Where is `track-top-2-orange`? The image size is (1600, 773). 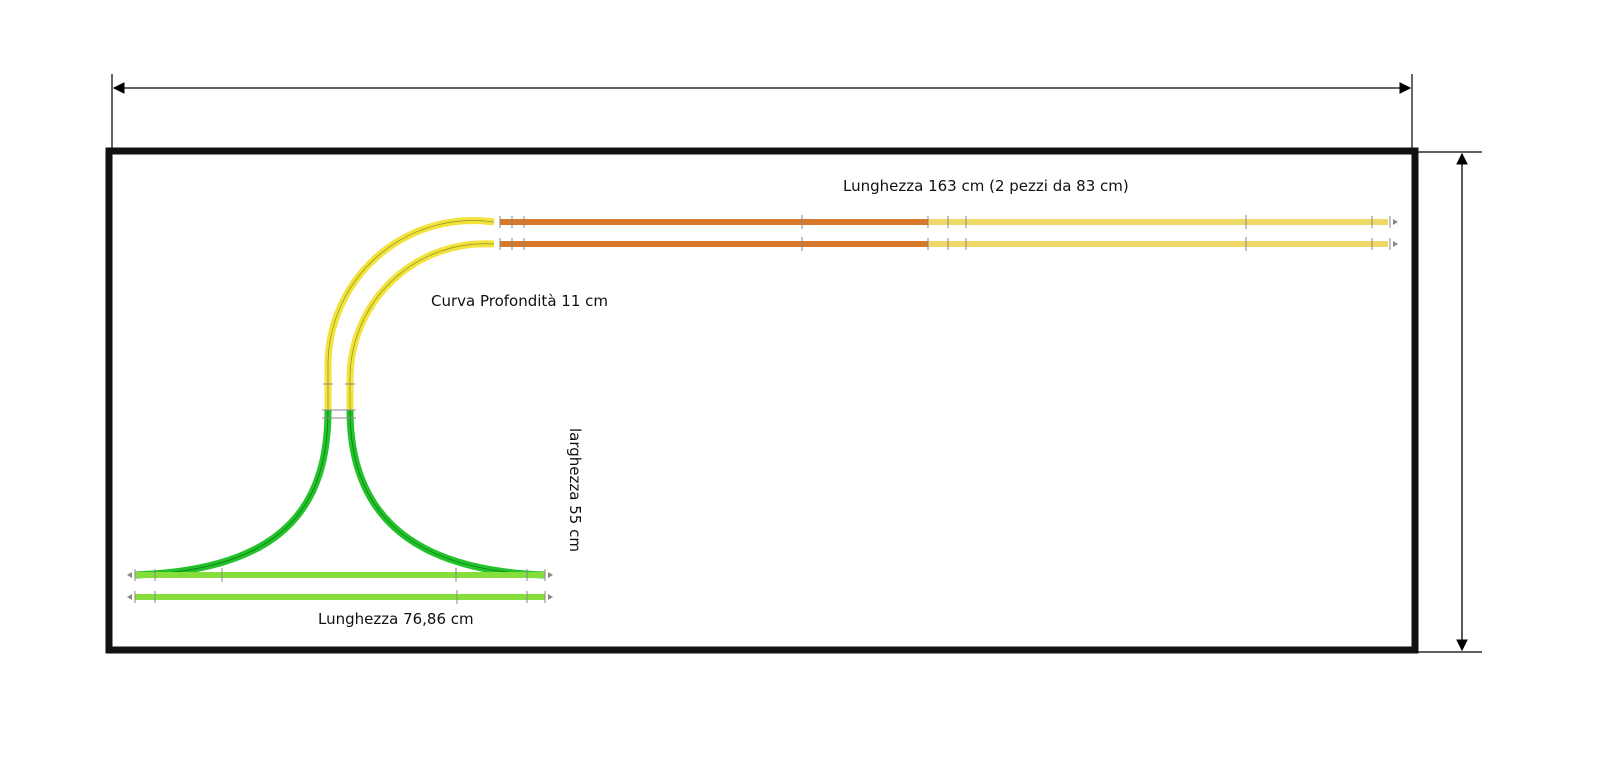
track-top-2-orange is located at coordinates (714, 244).